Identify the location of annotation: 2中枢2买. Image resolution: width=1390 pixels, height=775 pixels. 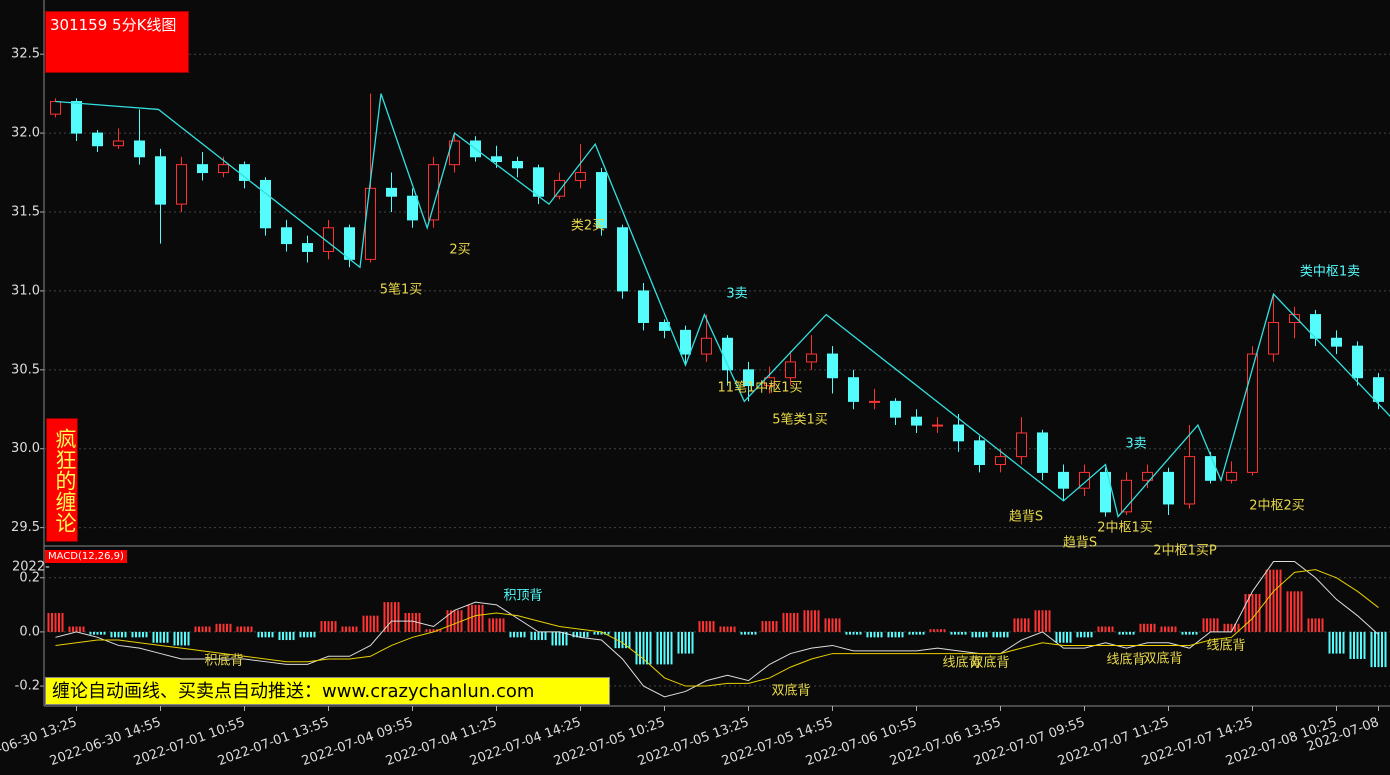
(1277, 506).